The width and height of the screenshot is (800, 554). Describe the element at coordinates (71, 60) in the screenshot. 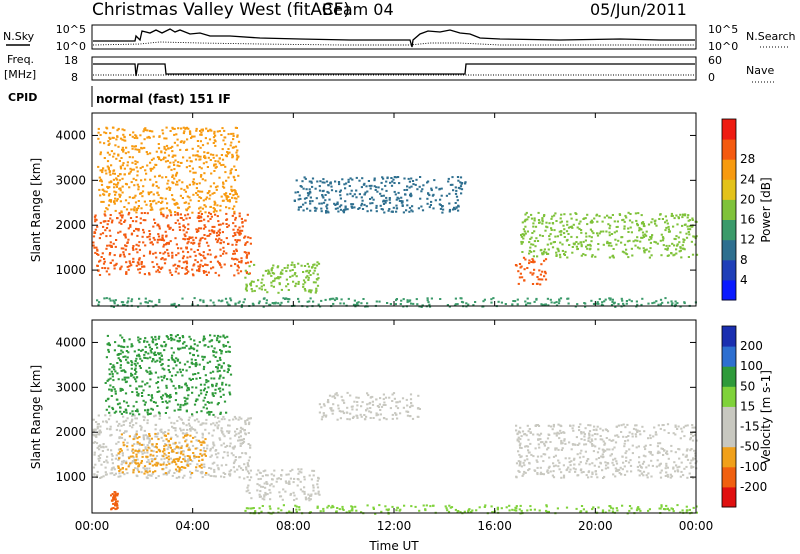

I see `freq-tick-top: 18` at that location.